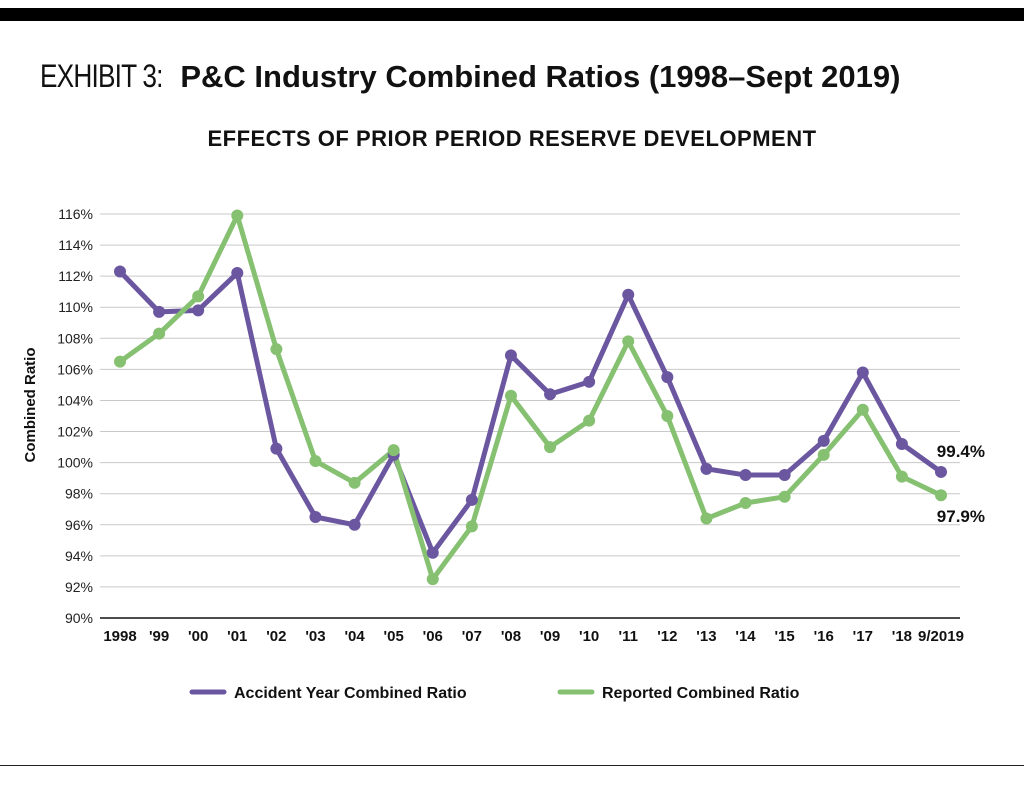 This screenshot has width=1024, height=787. Describe the element at coordinates (119, 636) in the screenshot. I see `x-tick-label: 1998` at that location.